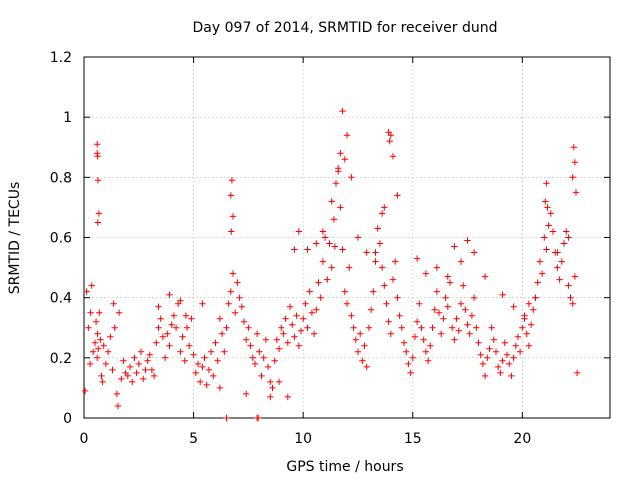 Image resolution: width=640 pixels, height=480 pixels. What do you see at coordinates (61, 58) in the screenshot?
I see `y-tick-label: 1.2` at bounding box center [61, 58].